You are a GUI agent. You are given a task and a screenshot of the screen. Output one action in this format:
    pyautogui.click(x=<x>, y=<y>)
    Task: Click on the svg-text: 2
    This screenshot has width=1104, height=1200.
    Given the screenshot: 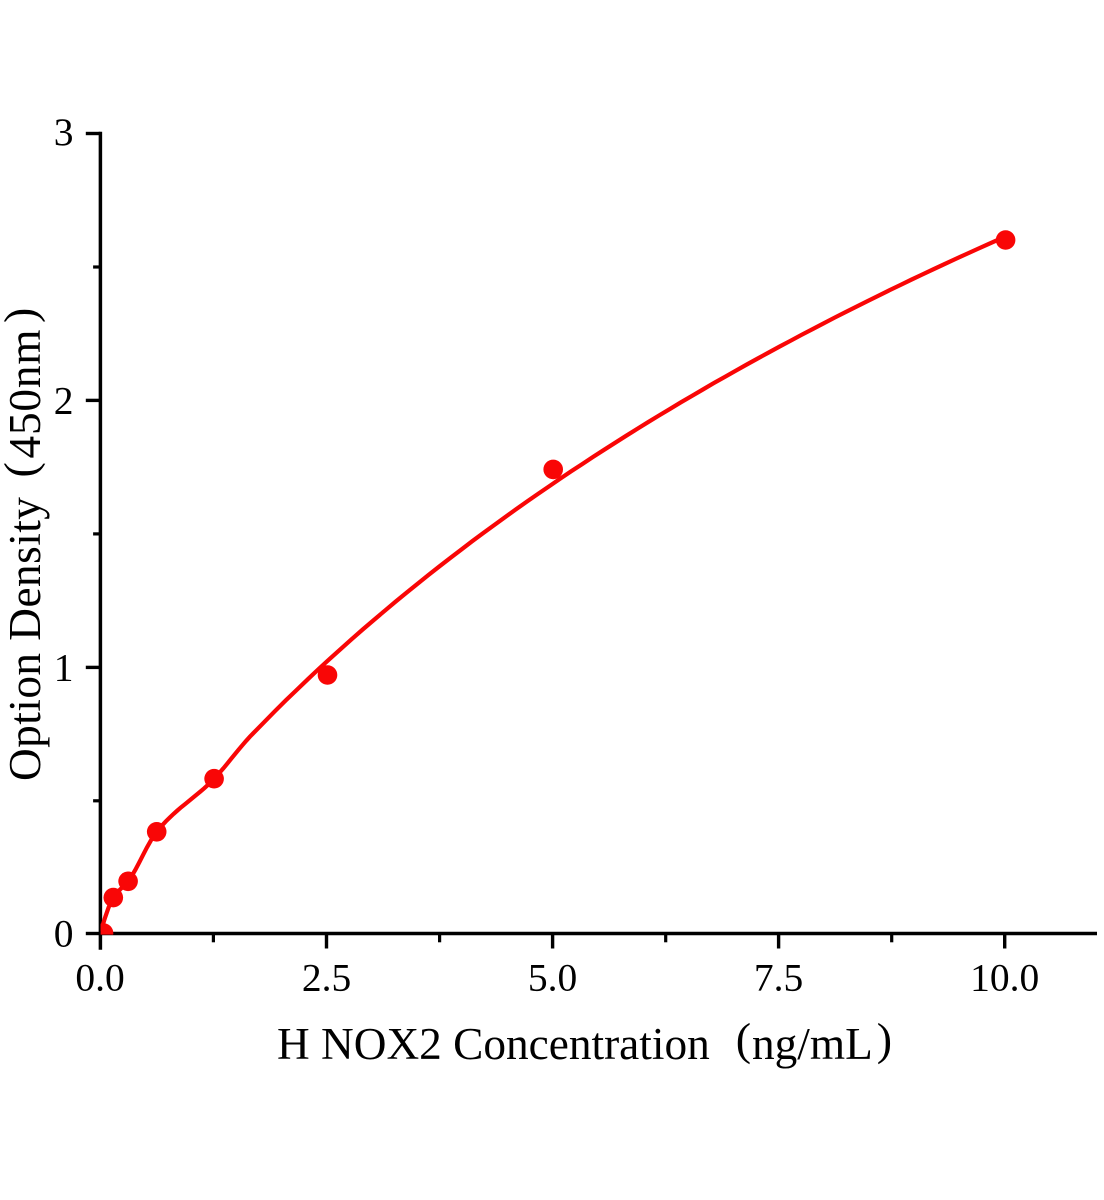 What is the action you would take?
    pyautogui.click(x=64, y=401)
    